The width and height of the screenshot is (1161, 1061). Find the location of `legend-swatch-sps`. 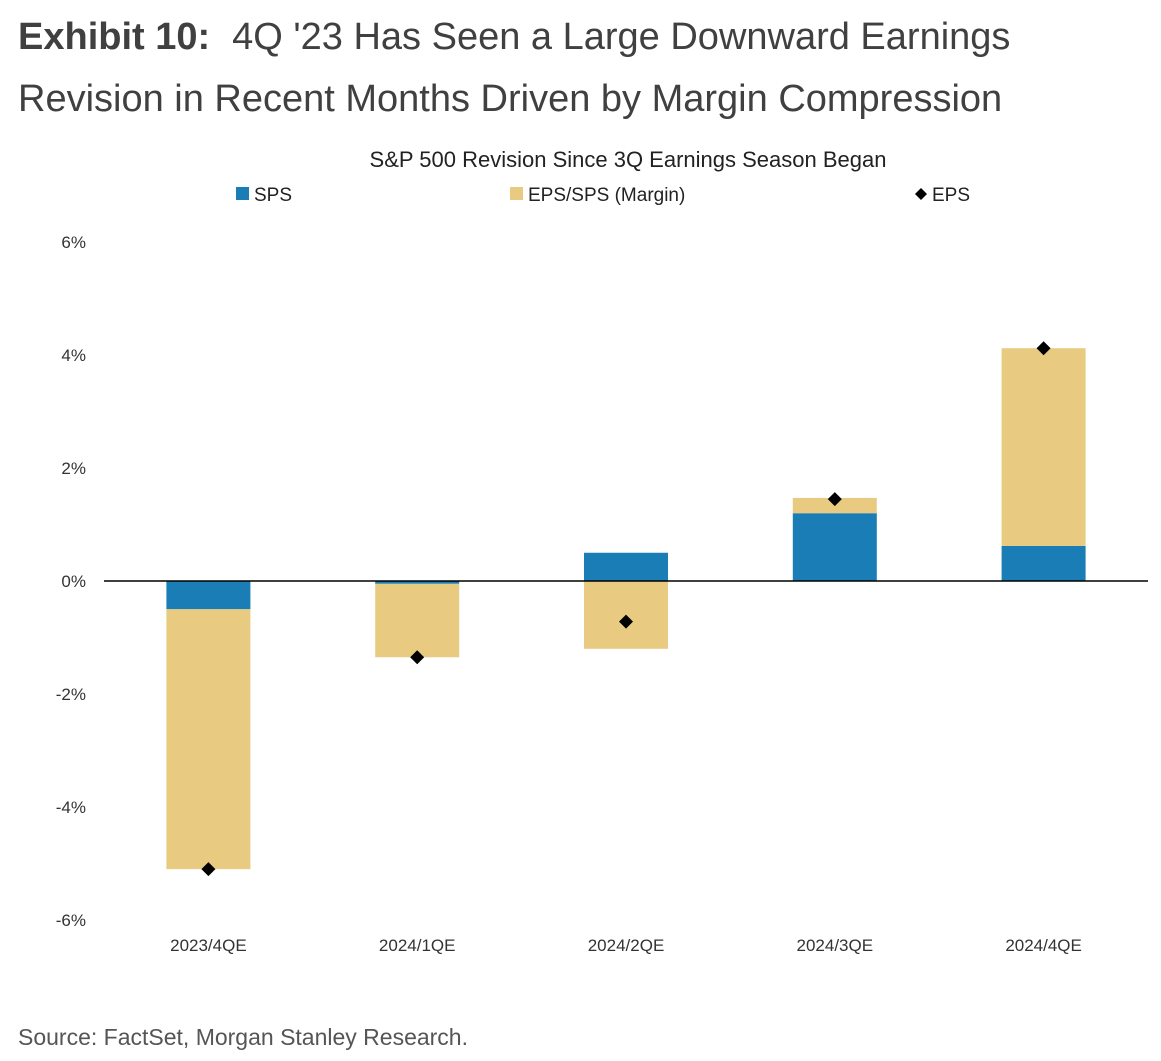

legend-swatch-sps is located at coordinates (242, 193).